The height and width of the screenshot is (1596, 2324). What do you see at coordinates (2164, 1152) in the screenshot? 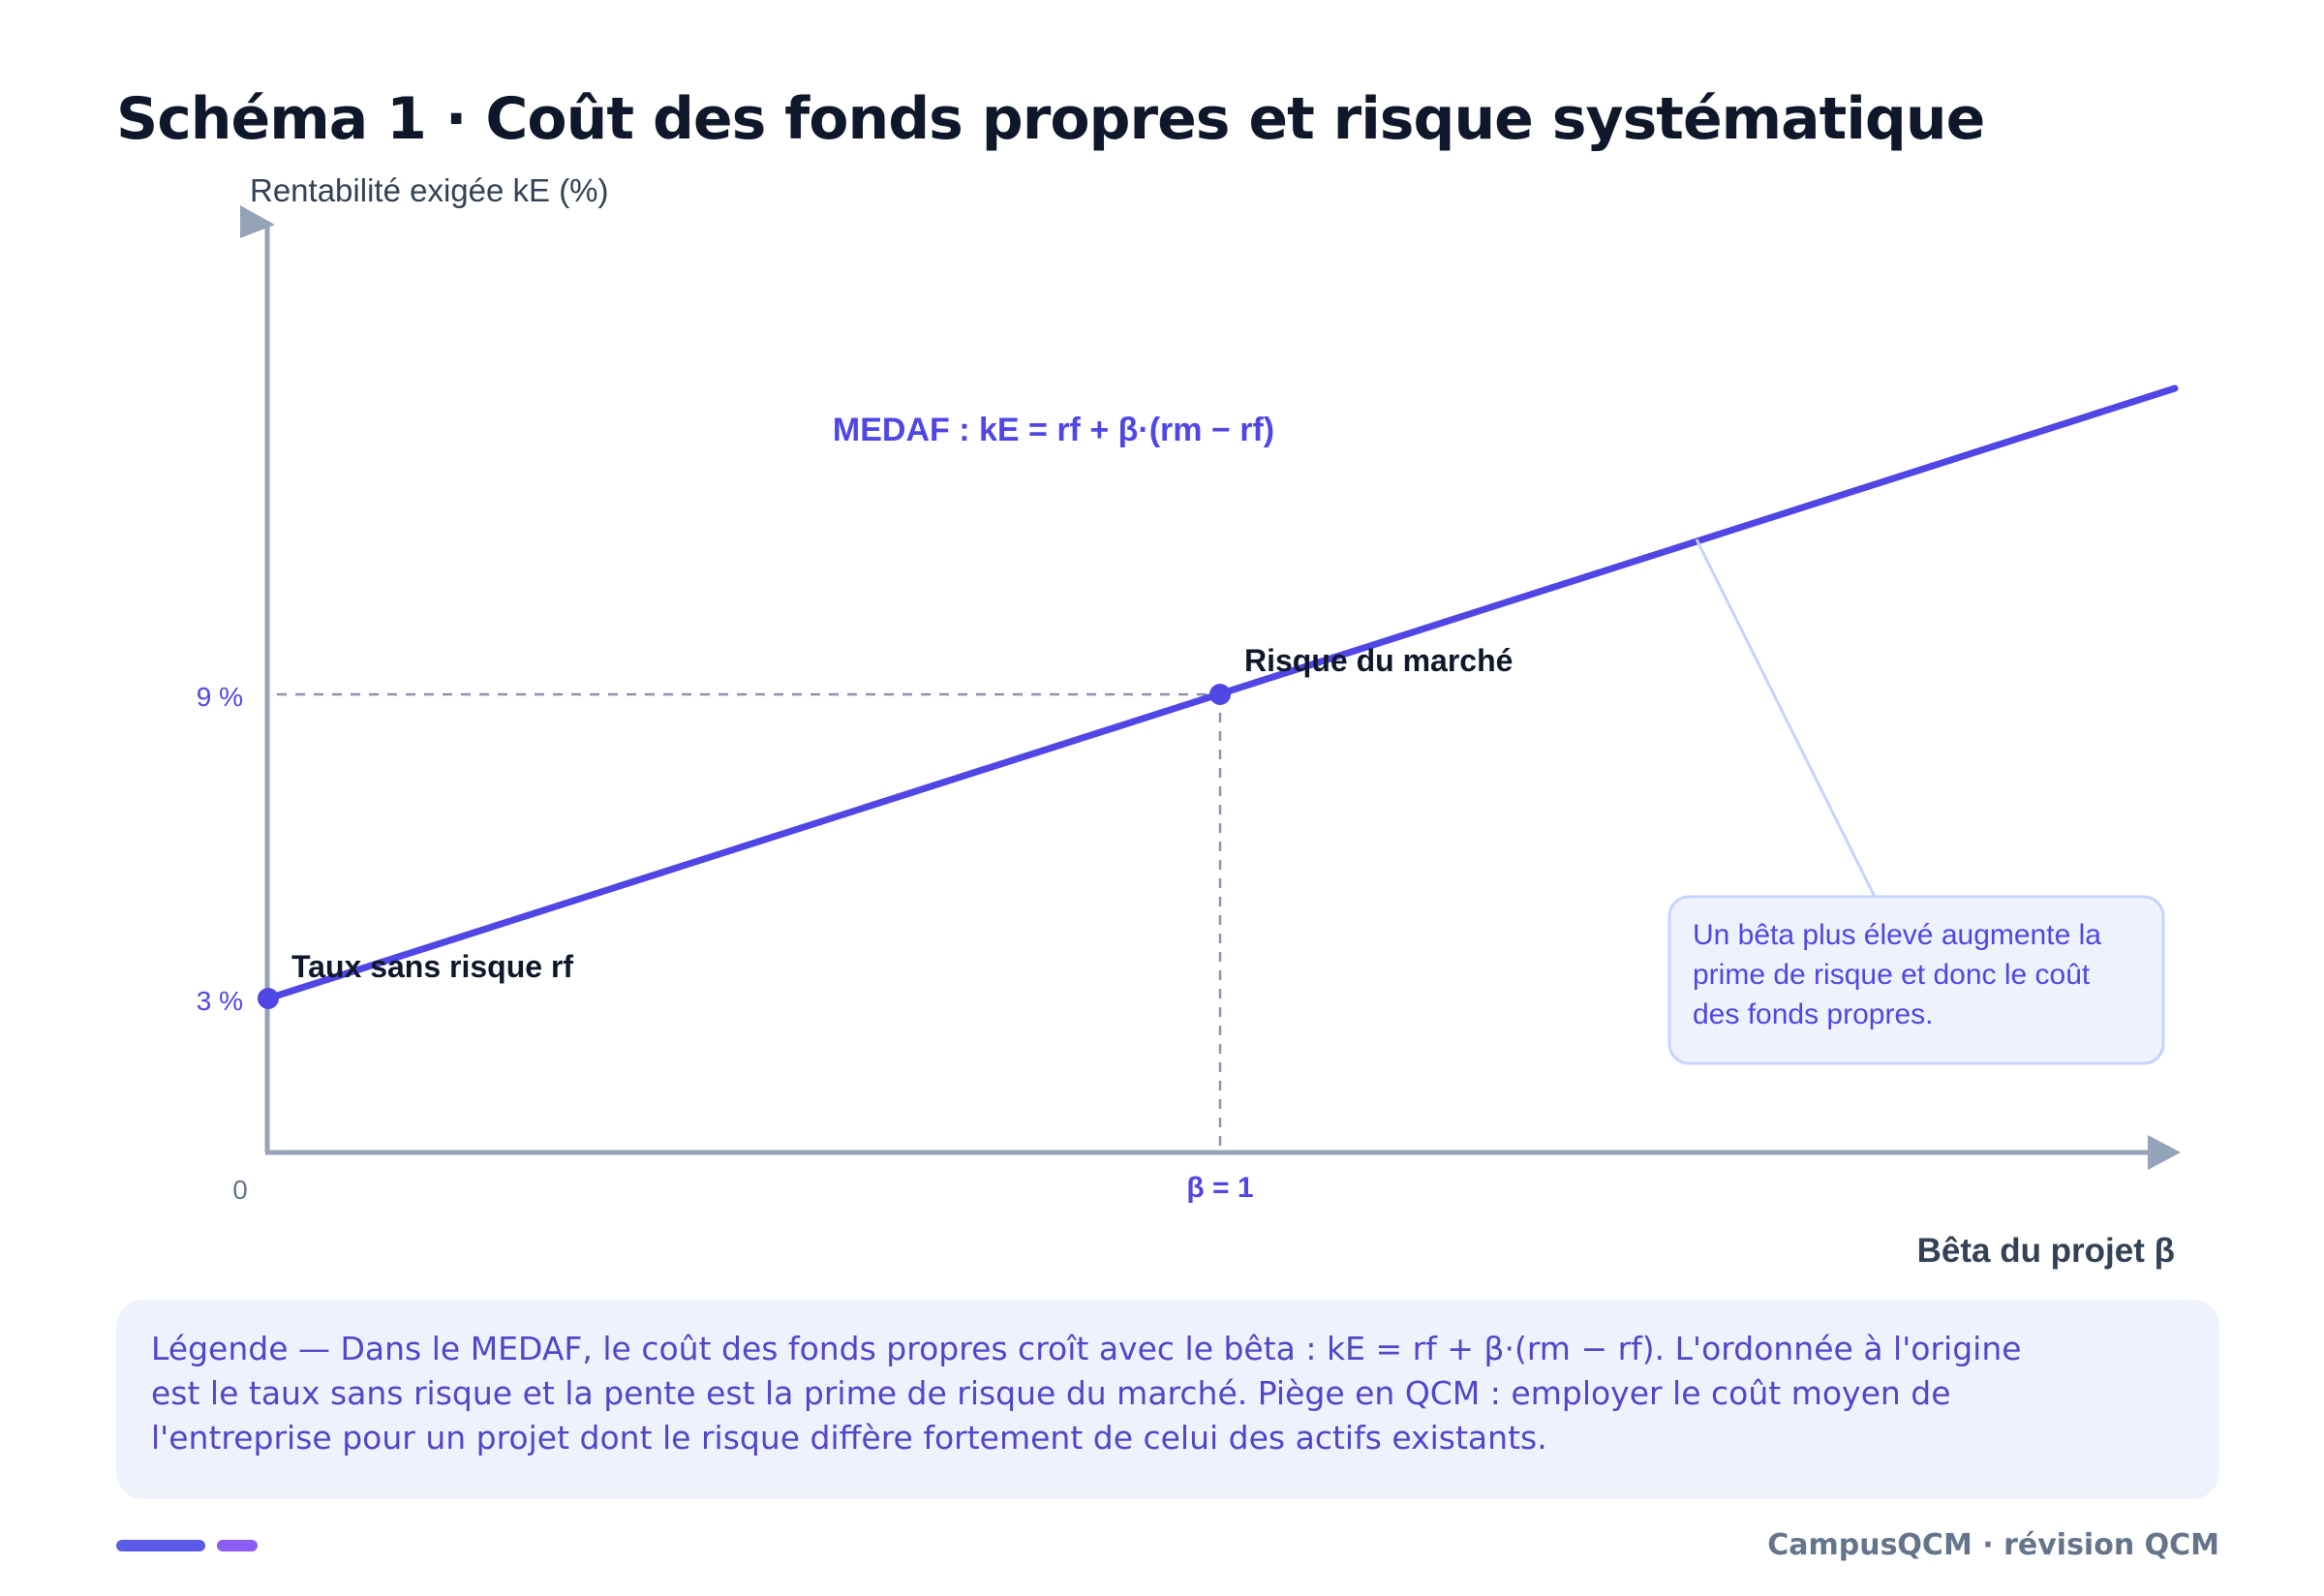
I see `x-axis-arrow` at bounding box center [2164, 1152].